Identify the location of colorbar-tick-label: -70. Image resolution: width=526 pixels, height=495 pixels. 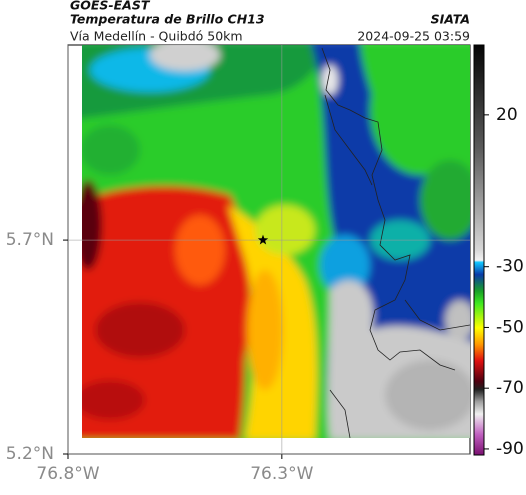
(510, 388).